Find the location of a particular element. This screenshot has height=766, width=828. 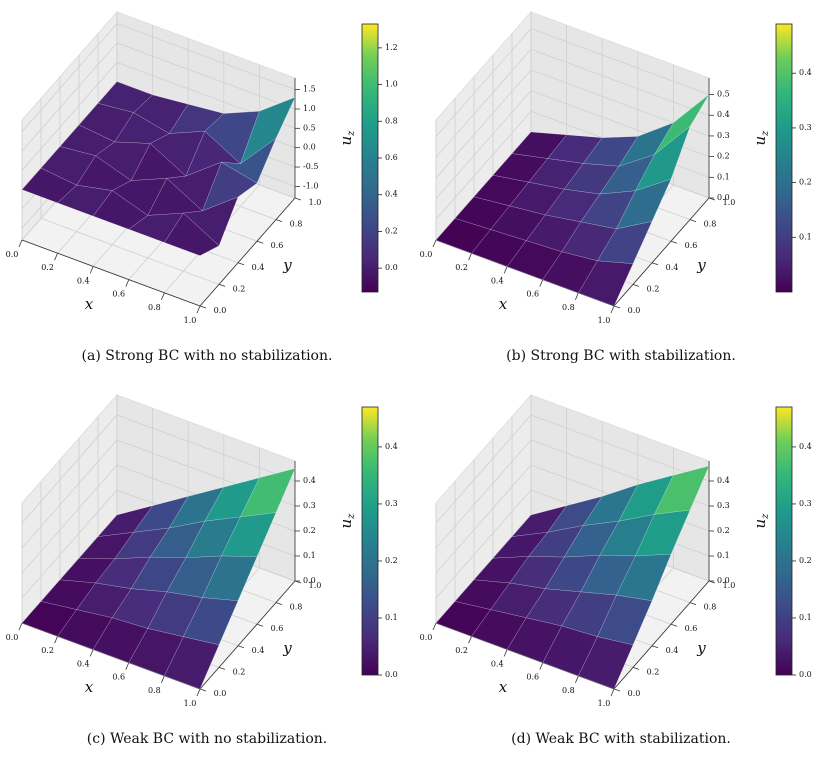

colorbar-tick-label: 0.0 is located at coordinates (391, 674).